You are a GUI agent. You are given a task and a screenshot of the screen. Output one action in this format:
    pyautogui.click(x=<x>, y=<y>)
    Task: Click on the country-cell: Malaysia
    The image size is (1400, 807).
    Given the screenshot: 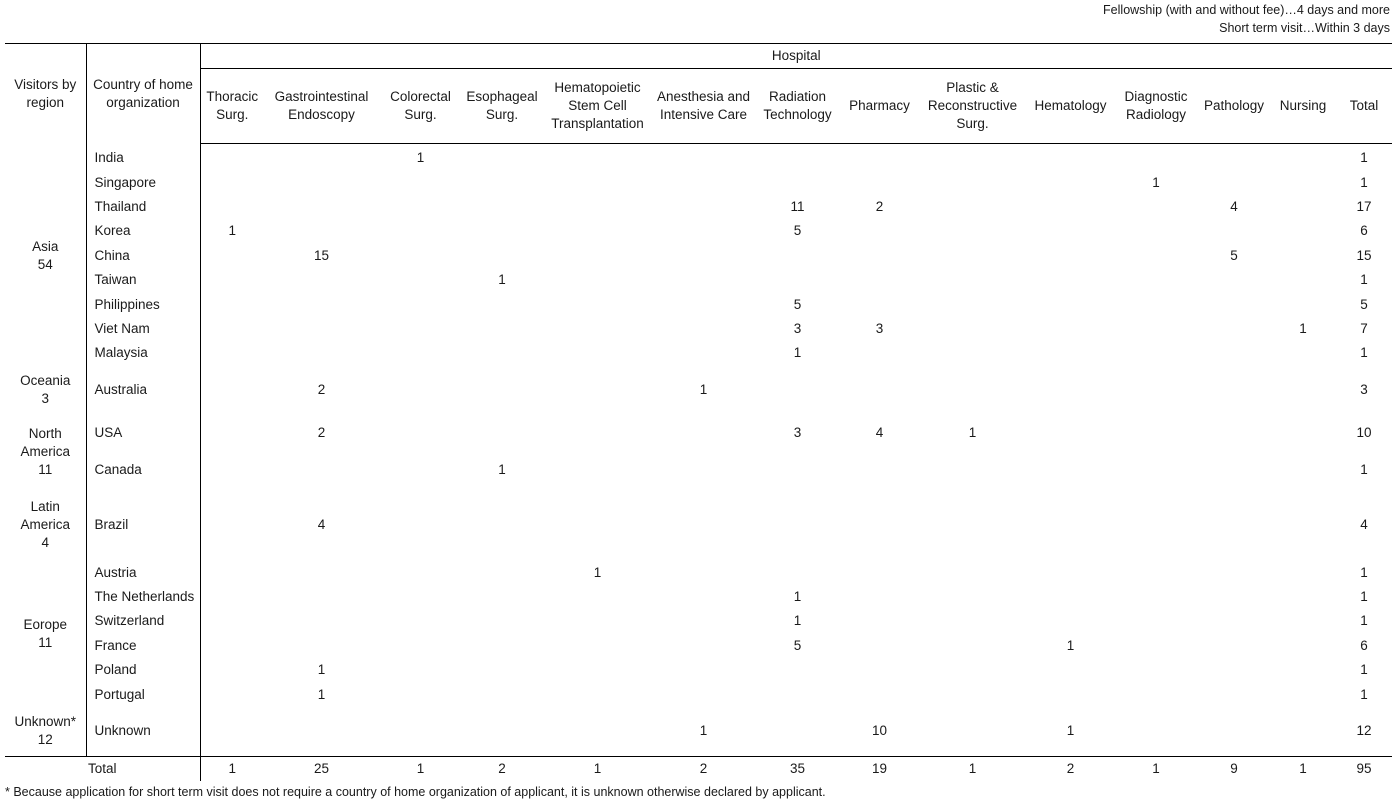 What is the action you would take?
    pyautogui.click(x=143, y=353)
    